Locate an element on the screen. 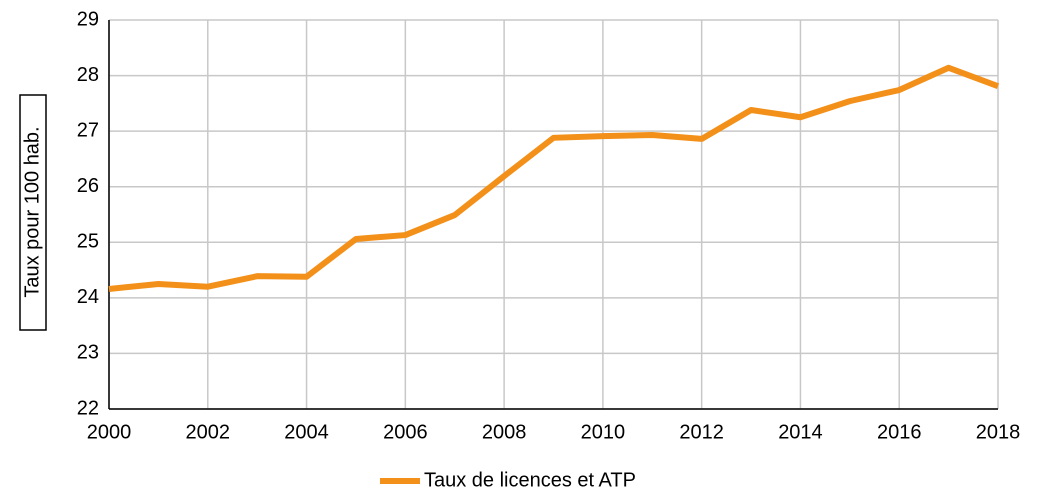 The width and height of the screenshot is (1045, 492). x-tick-label: 2002 is located at coordinates (208, 432).